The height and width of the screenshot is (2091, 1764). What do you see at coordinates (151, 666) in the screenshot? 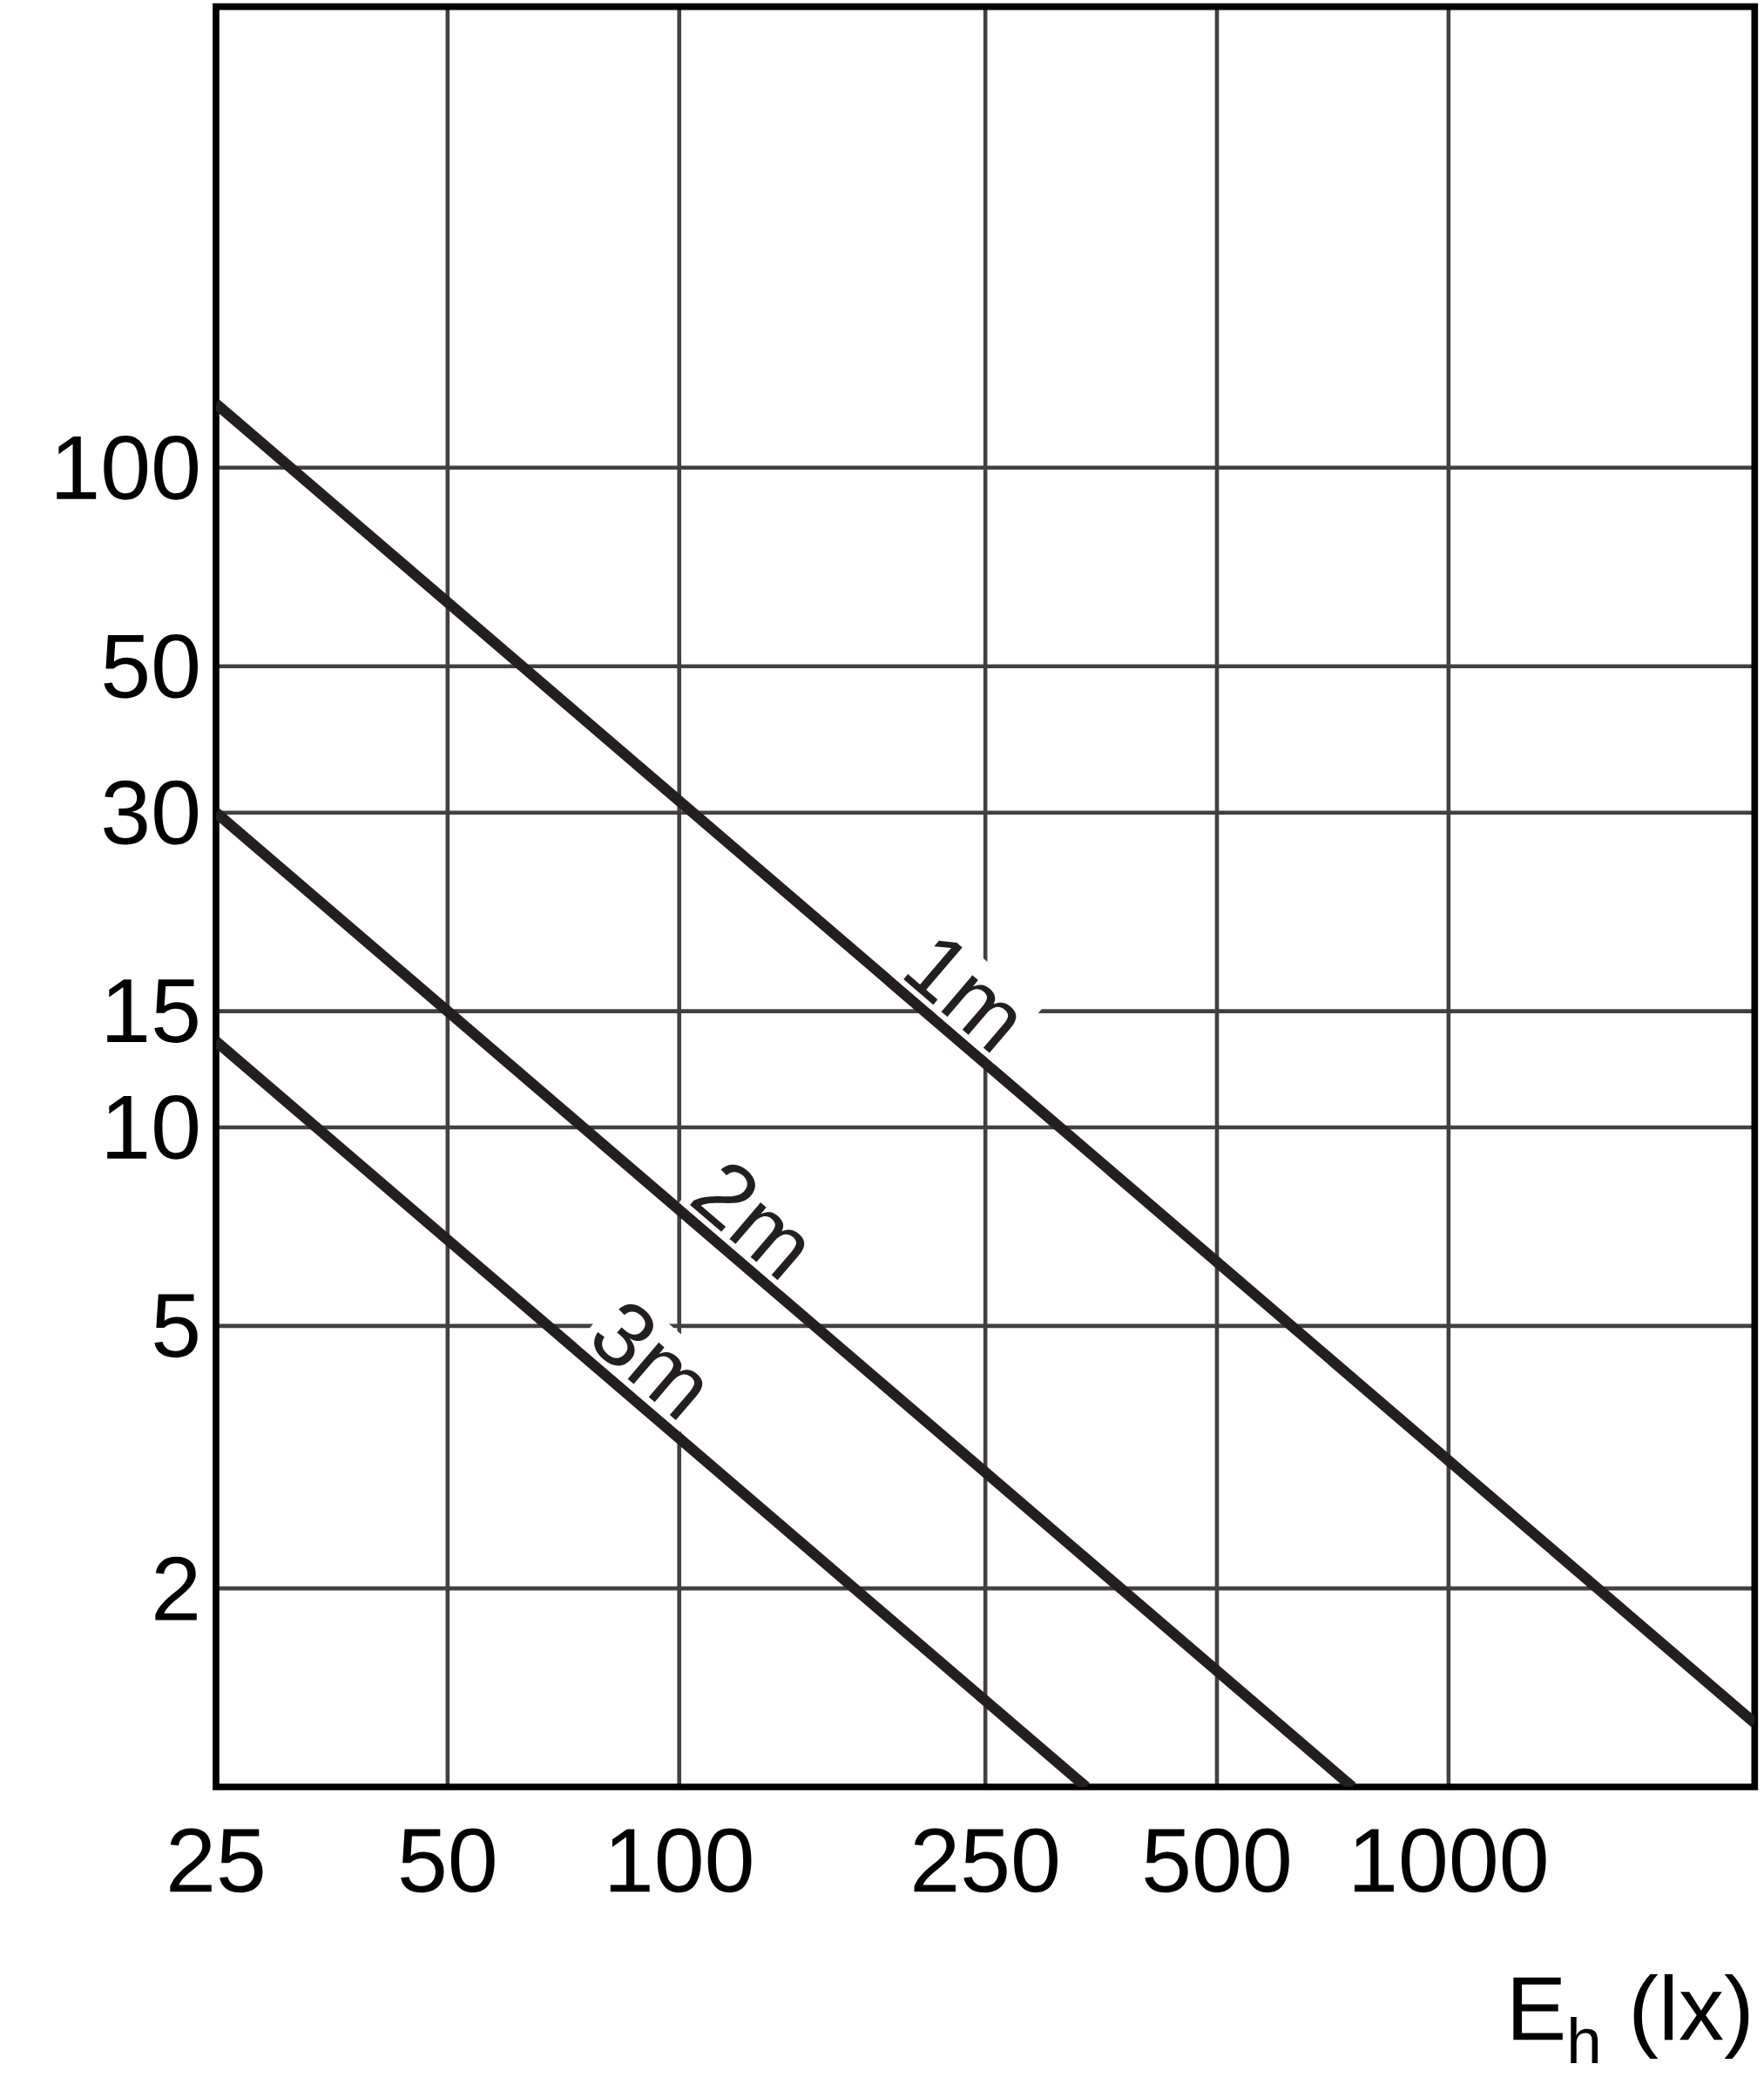
I see `y-tick-label: 50` at bounding box center [151, 666].